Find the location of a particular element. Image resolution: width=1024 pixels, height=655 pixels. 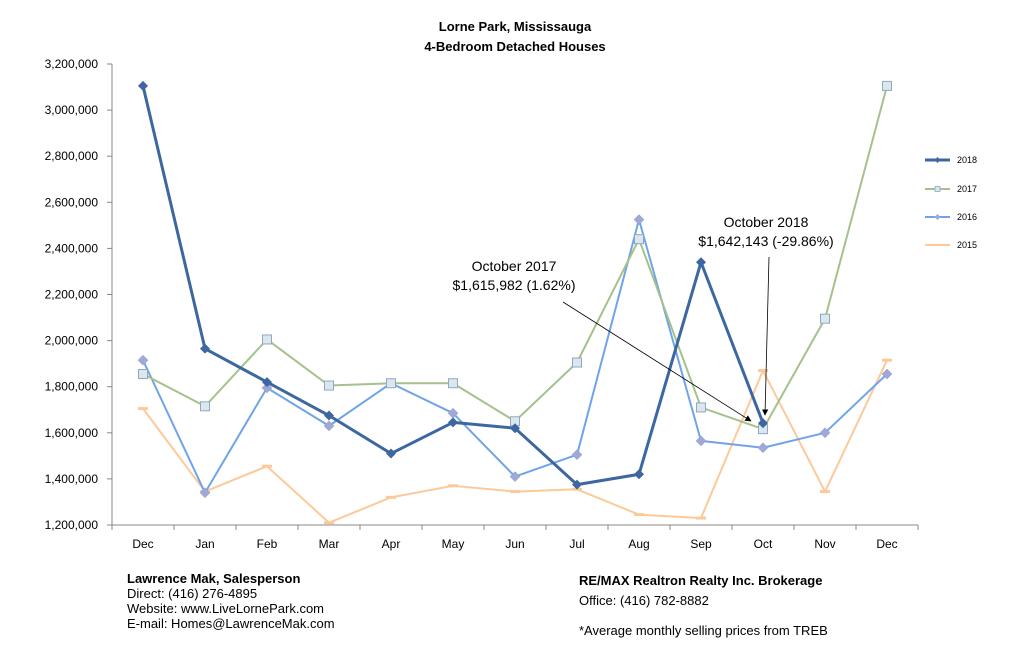

y-tick-label: 2,800,000 is located at coordinates (72, 156).